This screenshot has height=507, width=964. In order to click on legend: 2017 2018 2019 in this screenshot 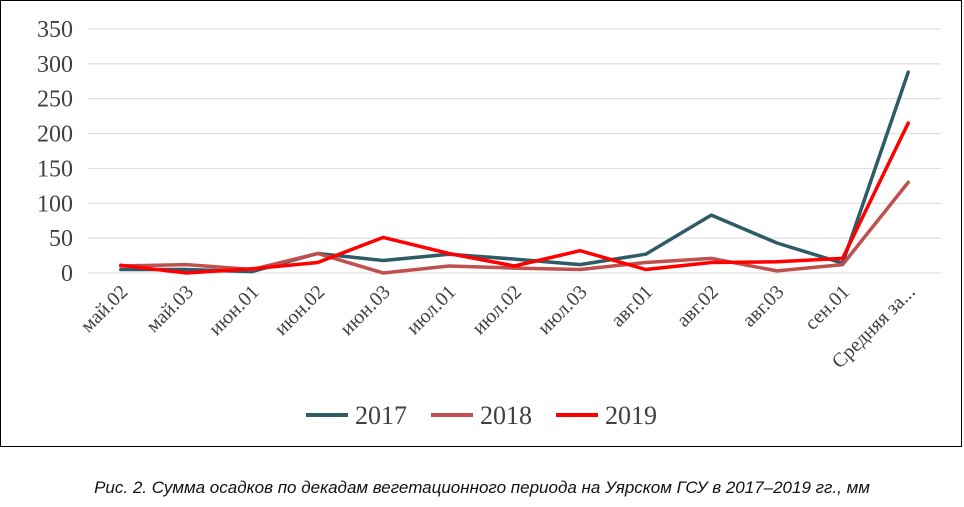, I will do `click(481, 415)`.